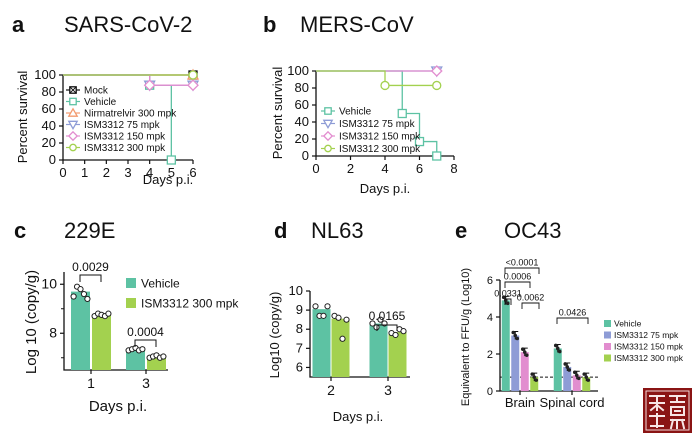 The height and width of the screenshot is (436, 695). Describe the element at coordinates (453, 168) in the screenshot. I see `chart-b-xtick-label: 8` at that location.